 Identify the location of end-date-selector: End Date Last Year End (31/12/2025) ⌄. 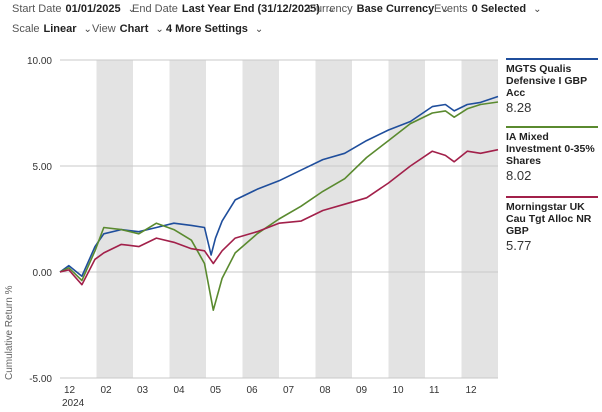
(233, 9).